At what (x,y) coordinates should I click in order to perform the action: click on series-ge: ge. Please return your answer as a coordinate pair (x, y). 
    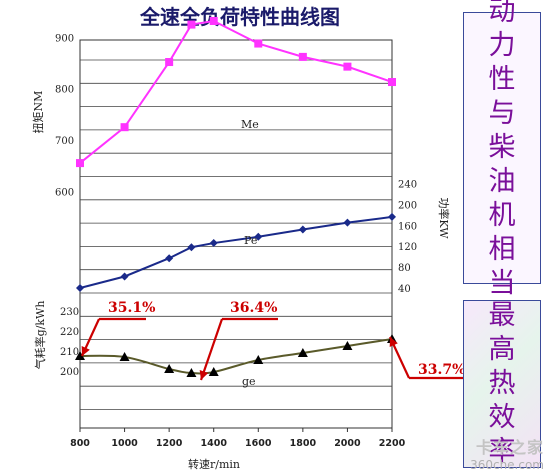
    Looking at the image, I should click on (236, 361).